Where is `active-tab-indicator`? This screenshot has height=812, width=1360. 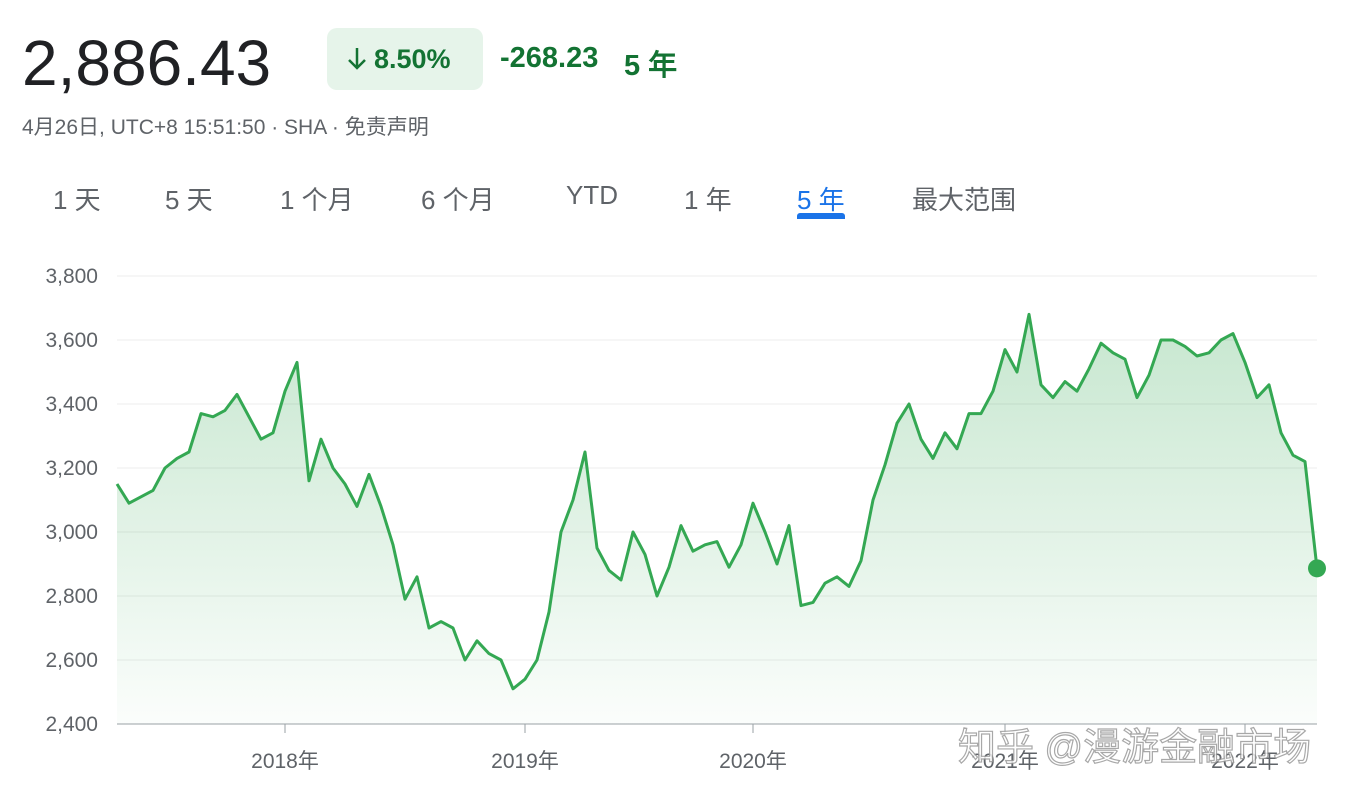 active-tab-indicator is located at coordinates (821, 216).